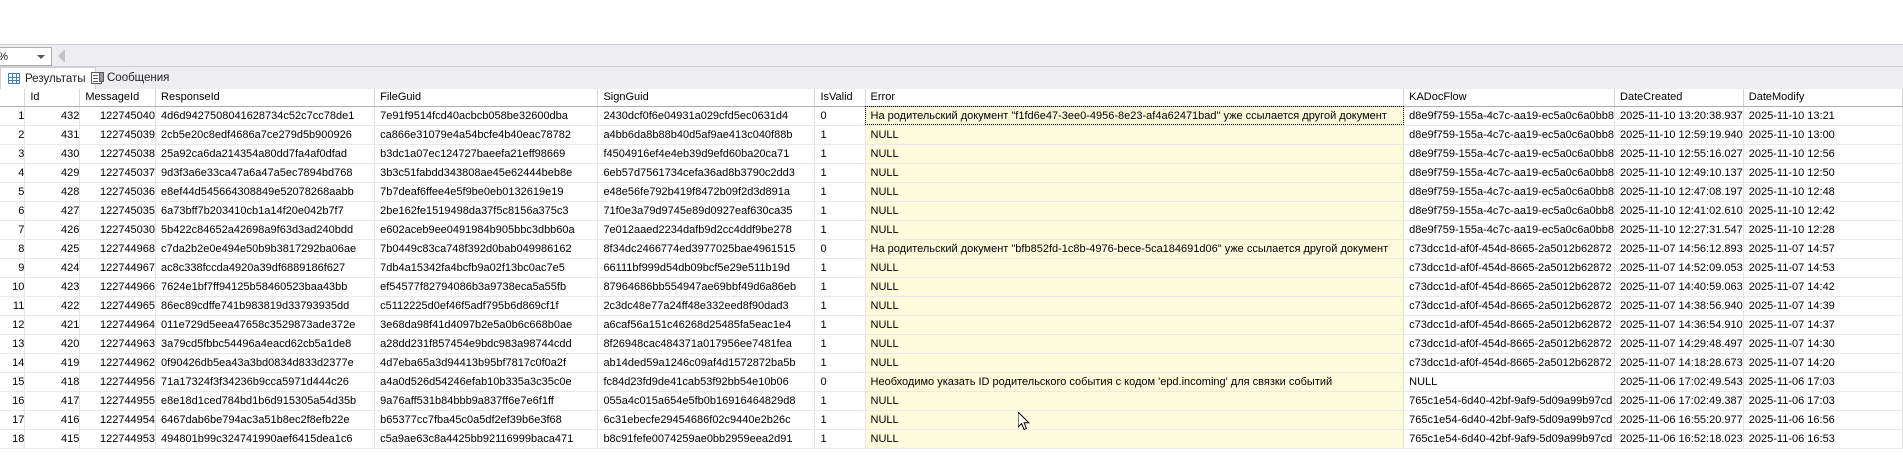 This screenshot has width=1903, height=474. What do you see at coordinates (52, 401) in the screenshot?
I see `cell-Id: 417` at bounding box center [52, 401].